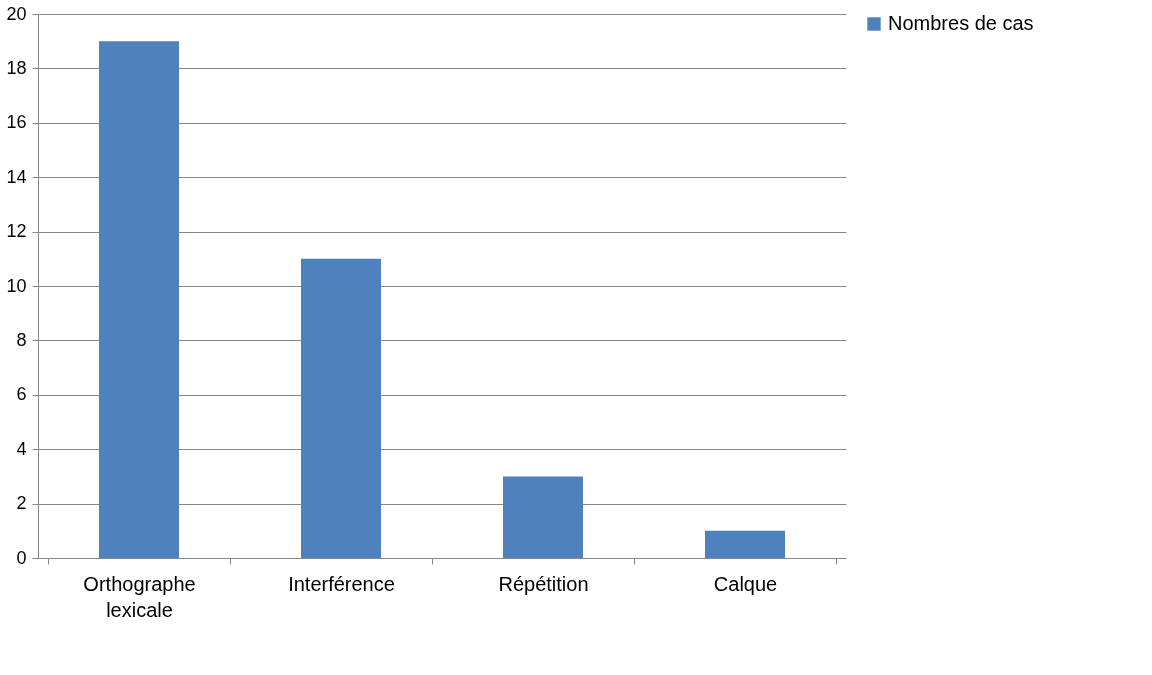 This screenshot has width=1152, height=675. What do you see at coordinates (961, 23) in the screenshot?
I see `legend-label: Nombres de cas` at bounding box center [961, 23].